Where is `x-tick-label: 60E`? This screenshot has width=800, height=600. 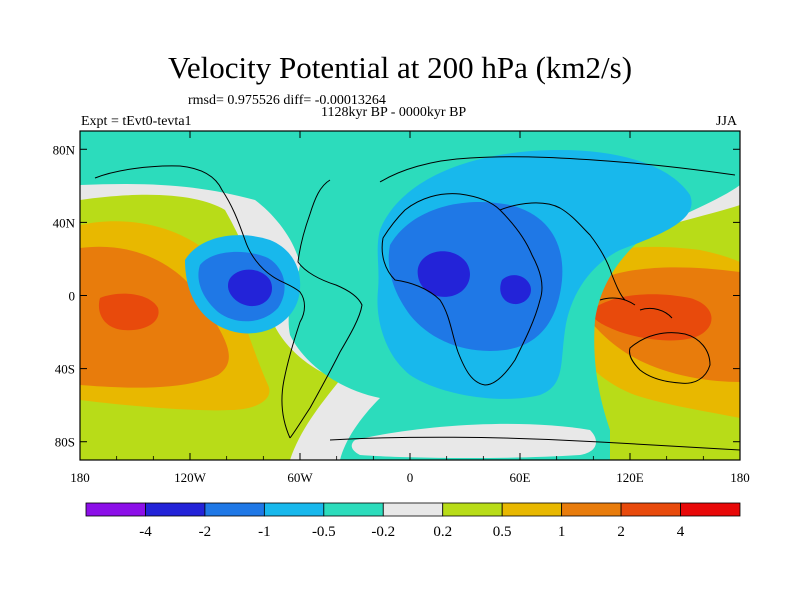
x-tick-label: 60E is located at coordinates (520, 477).